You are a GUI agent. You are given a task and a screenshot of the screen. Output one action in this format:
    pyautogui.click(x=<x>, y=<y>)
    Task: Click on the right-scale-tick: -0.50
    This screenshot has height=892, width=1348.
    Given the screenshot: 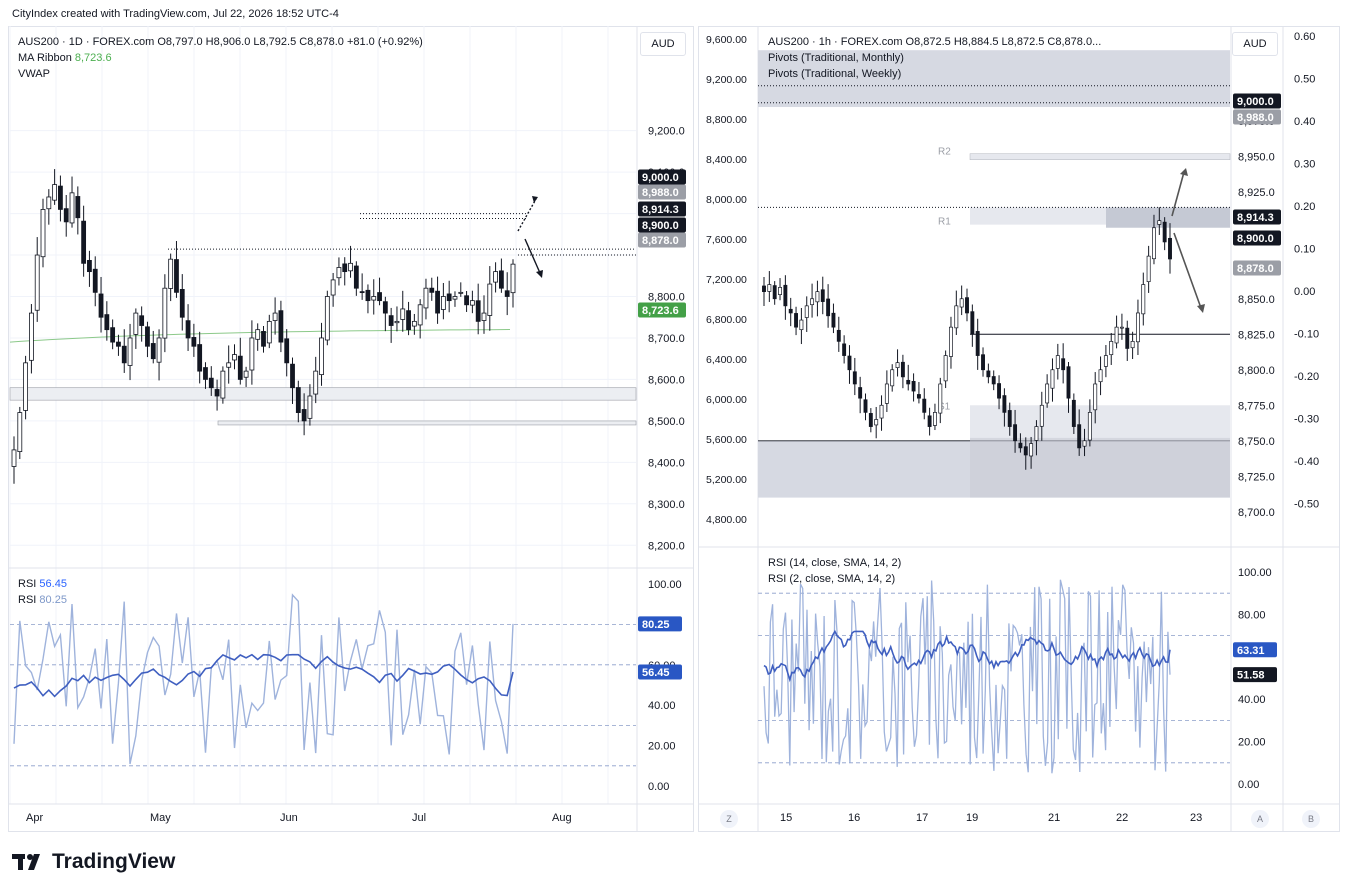 What is the action you would take?
    pyautogui.click(x=1306, y=505)
    